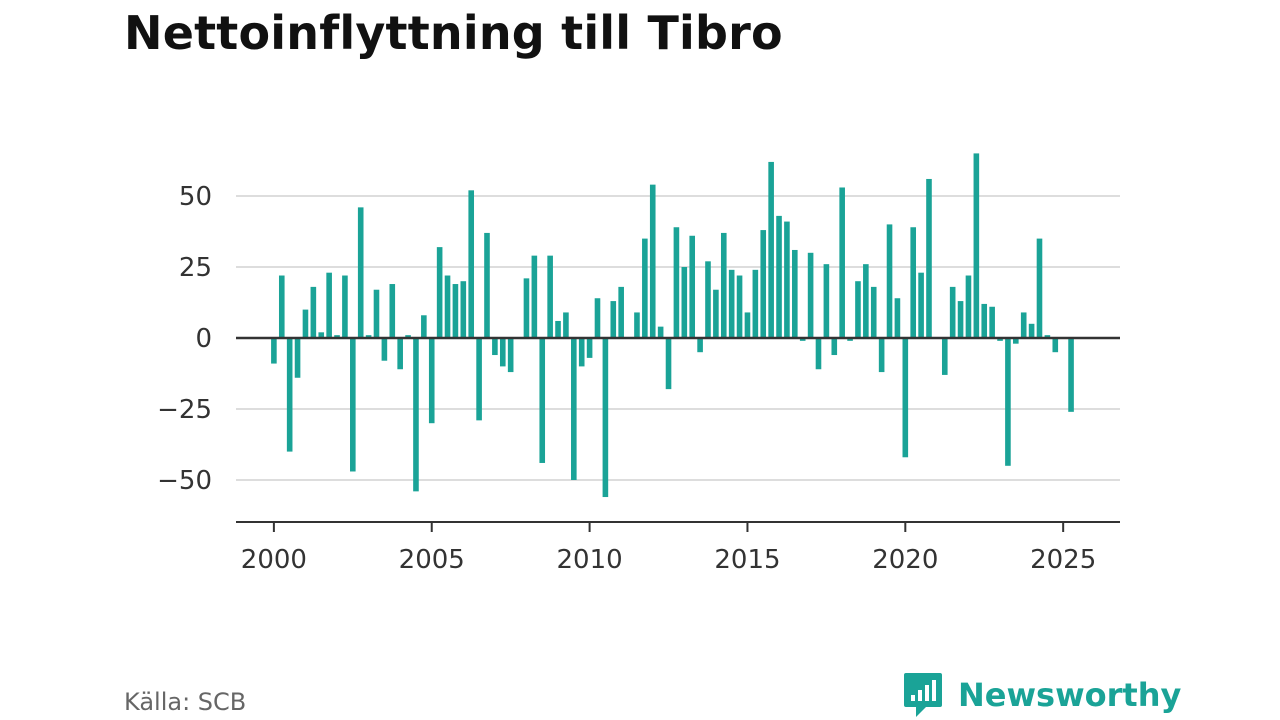 The width and height of the screenshot is (1280, 720). I want to click on x-tick-label: 2020, so click(905, 560).